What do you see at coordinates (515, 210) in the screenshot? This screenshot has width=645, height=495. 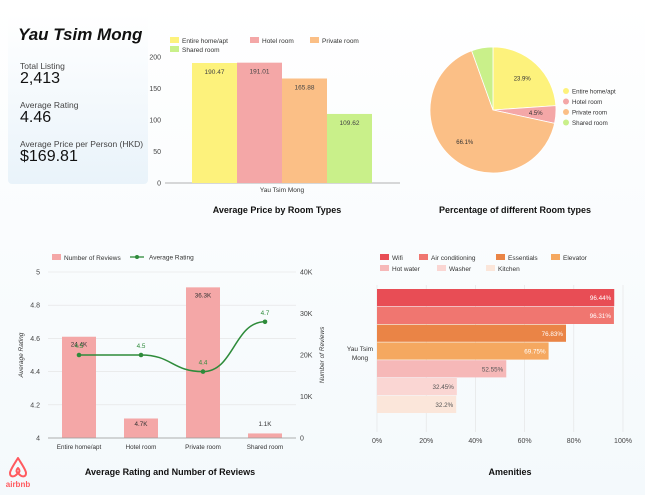 I see `pie-chart-title: Percentage of different Room types` at bounding box center [515, 210].